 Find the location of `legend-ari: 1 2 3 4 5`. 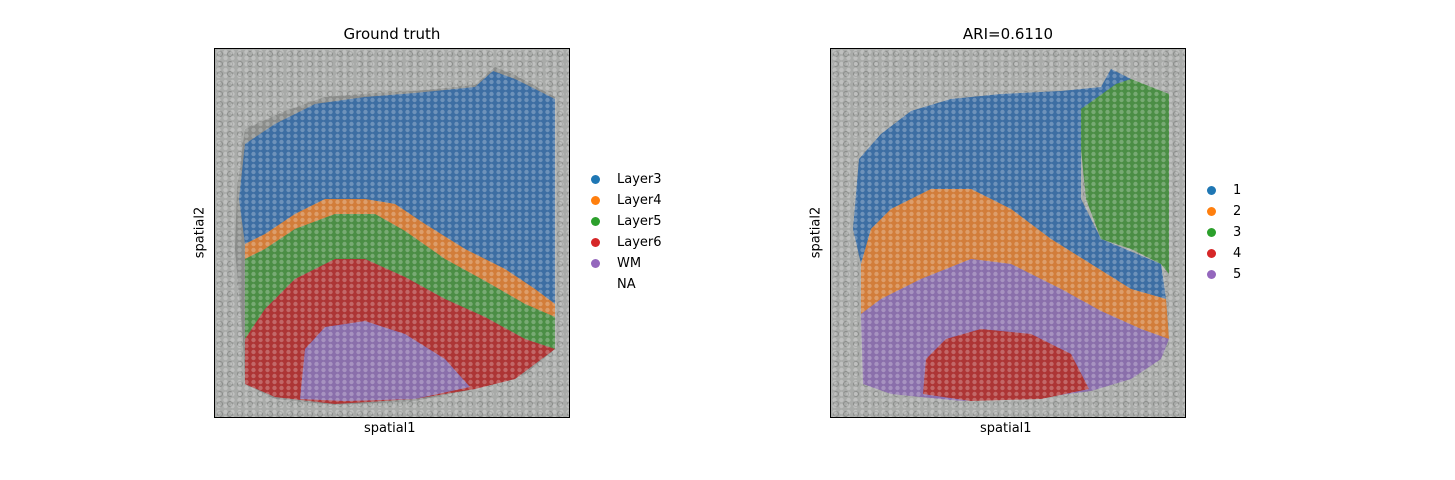

legend-ari: 1 2 3 4 5 is located at coordinates (1224, 232).